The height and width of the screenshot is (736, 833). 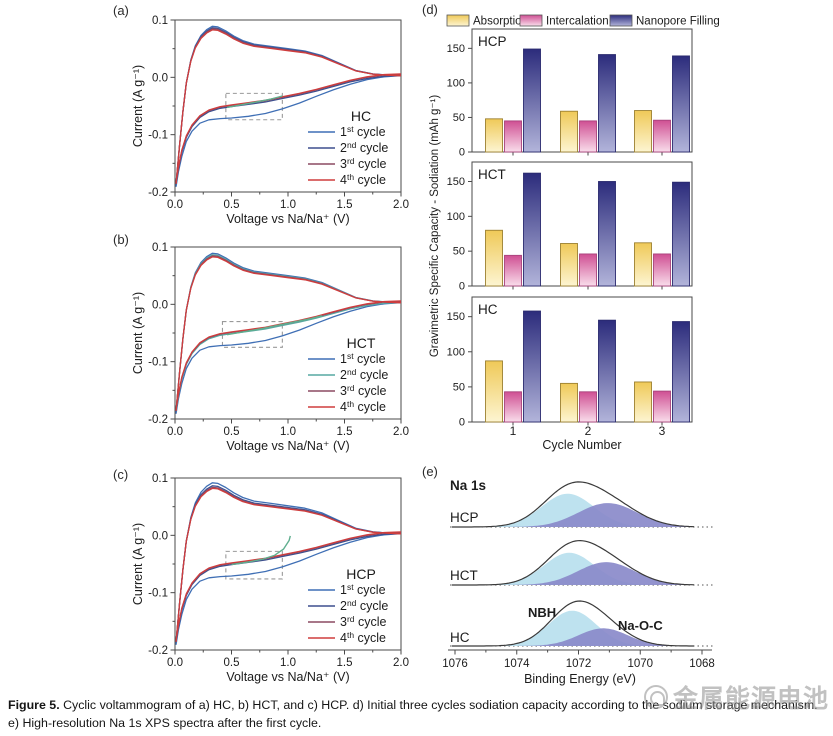 What do you see at coordinates (468, 485) in the screenshot?
I see `xps-title: Na 1s` at bounding box center [468, 485].